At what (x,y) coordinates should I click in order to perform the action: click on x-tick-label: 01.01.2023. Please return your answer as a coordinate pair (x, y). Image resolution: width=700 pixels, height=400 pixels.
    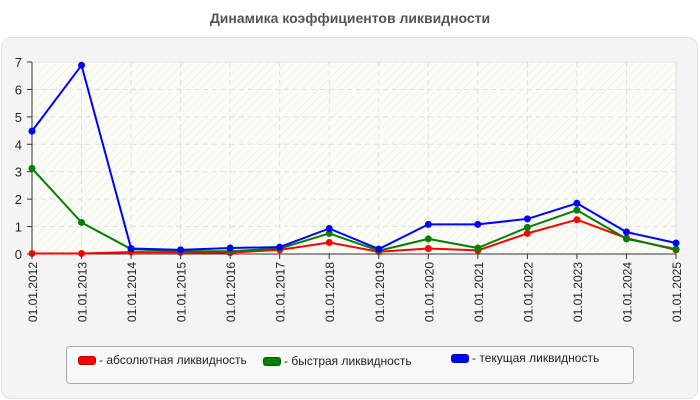
    Looking at the image, I should click on (578, 292).